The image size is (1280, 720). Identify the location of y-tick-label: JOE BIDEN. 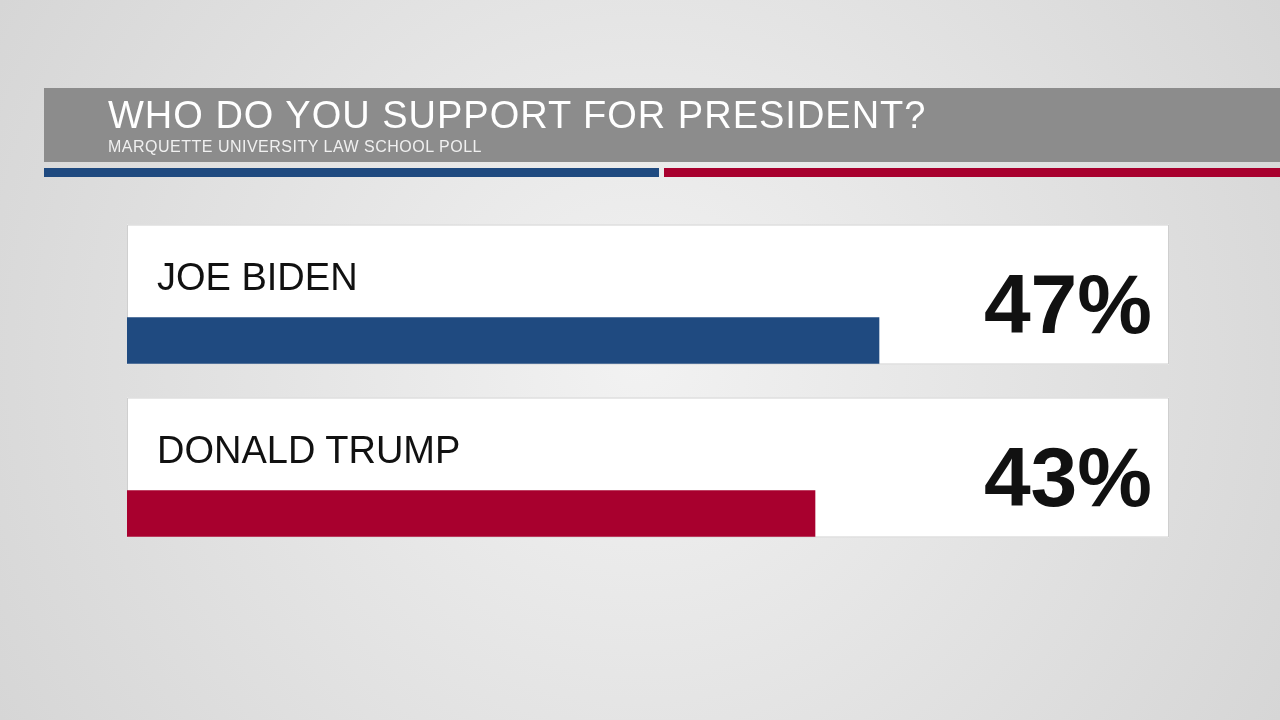
(257, 276).